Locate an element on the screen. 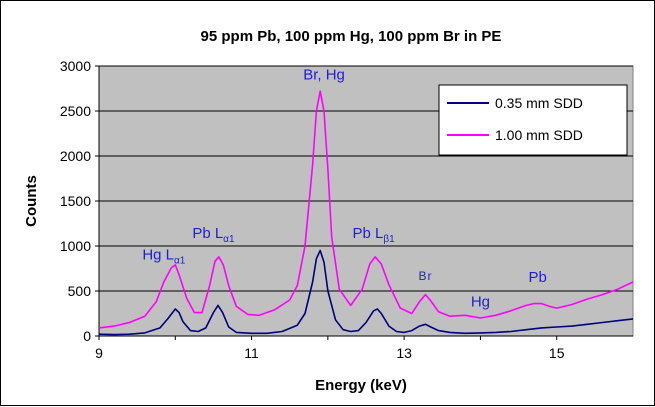  y-tick-label: 1500 is located at coordinates (75, 201).